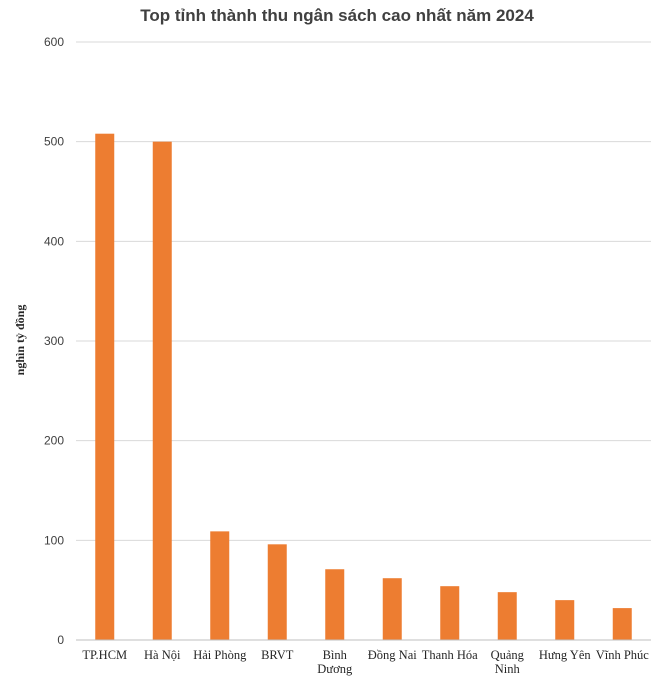  I want to click on x-tick-label: Hưng Yên, so click(565, 655).